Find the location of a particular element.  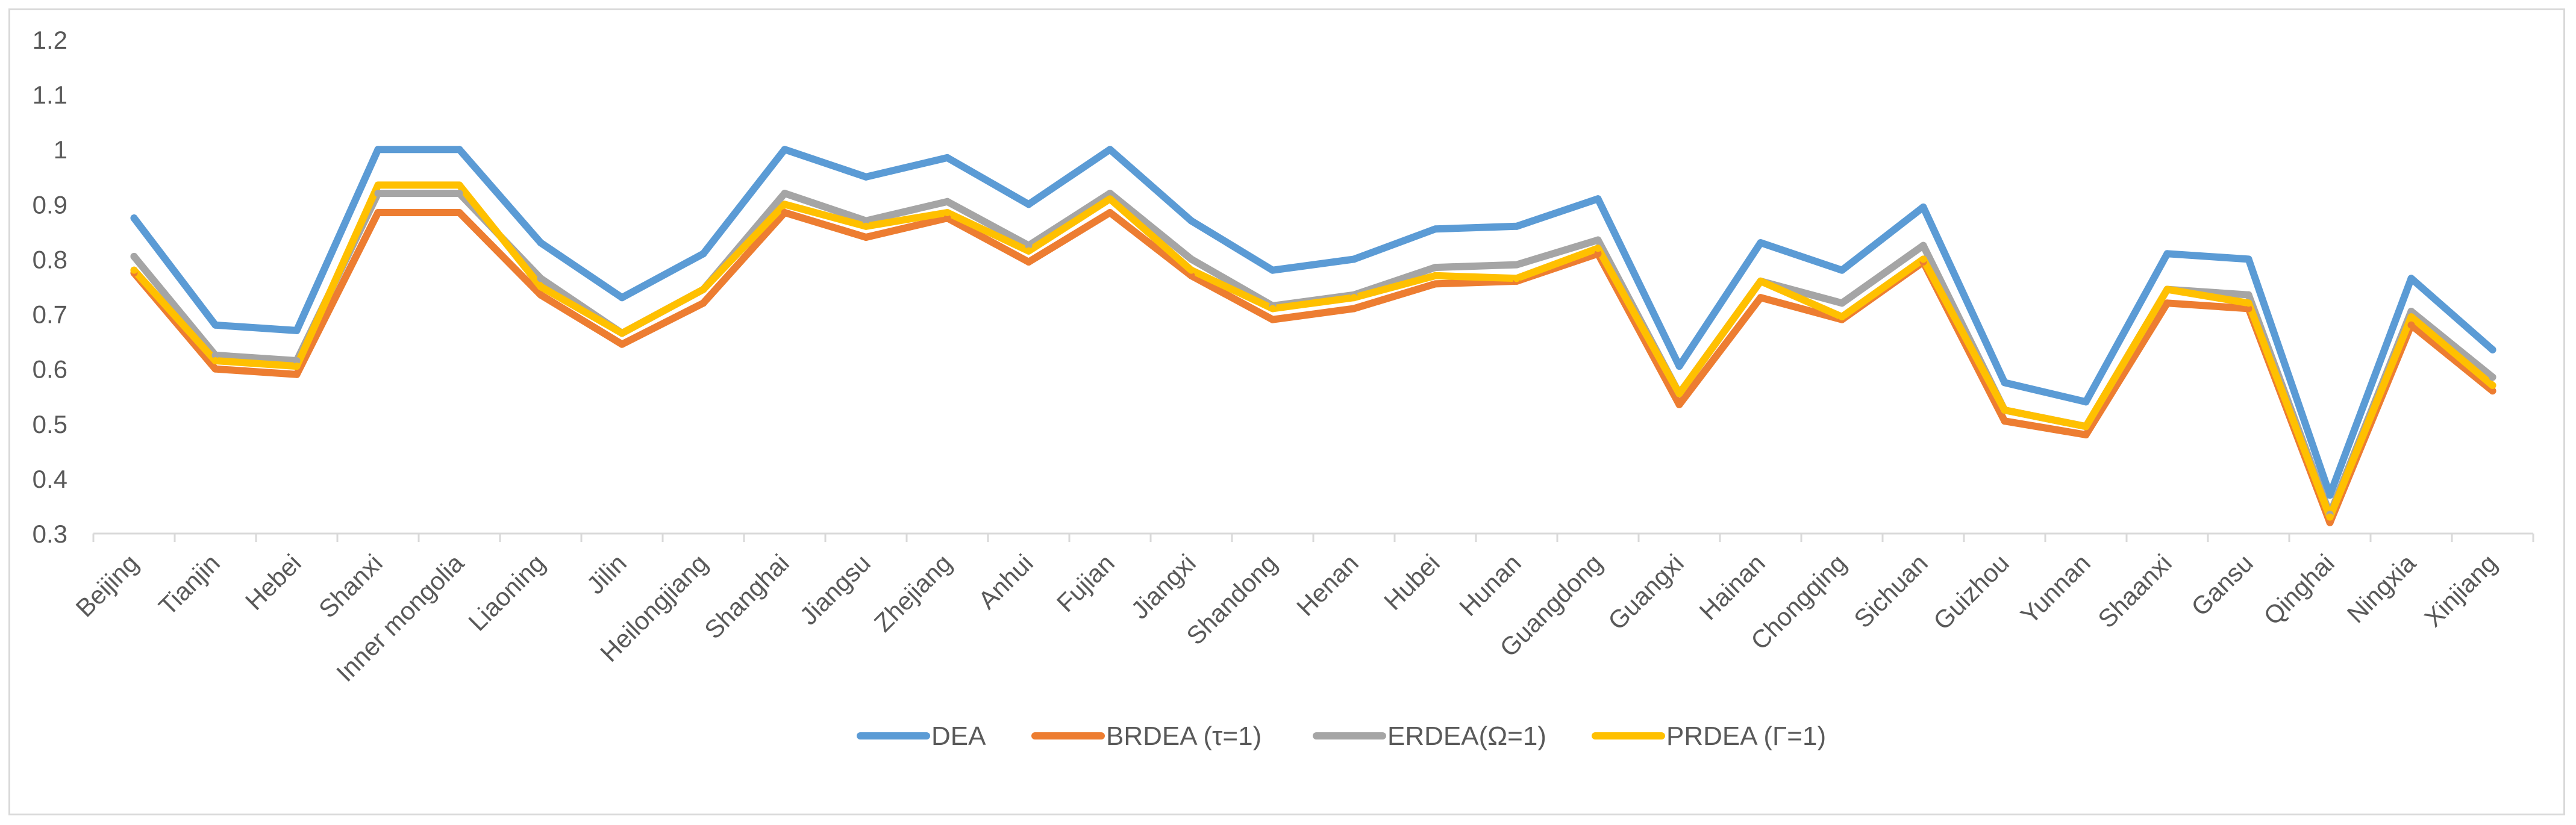

y-tick-label: 1.1 is located at coordinates (50, 95).